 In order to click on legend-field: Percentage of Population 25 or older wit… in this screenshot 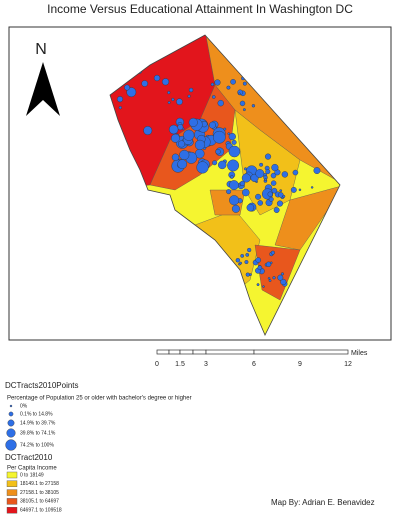, I will do `click(99, 399)`.